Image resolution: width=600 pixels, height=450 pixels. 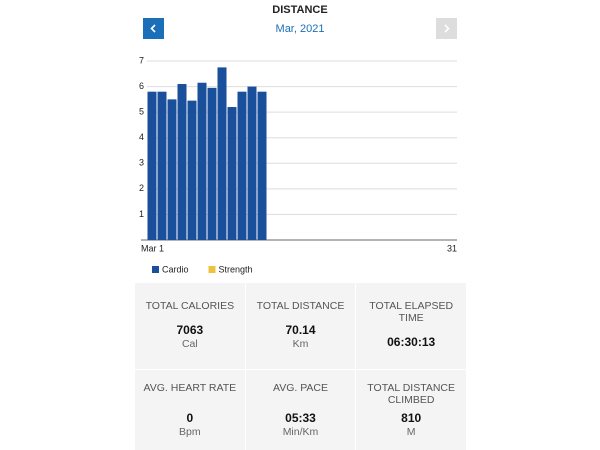 I want to click on y-tick-label: 4, so click(x=141, y=137).